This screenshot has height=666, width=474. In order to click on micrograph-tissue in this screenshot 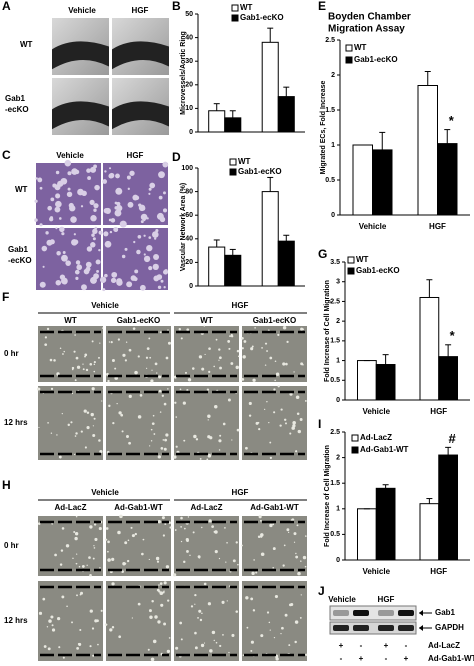, I will do `click(80, 55)`.